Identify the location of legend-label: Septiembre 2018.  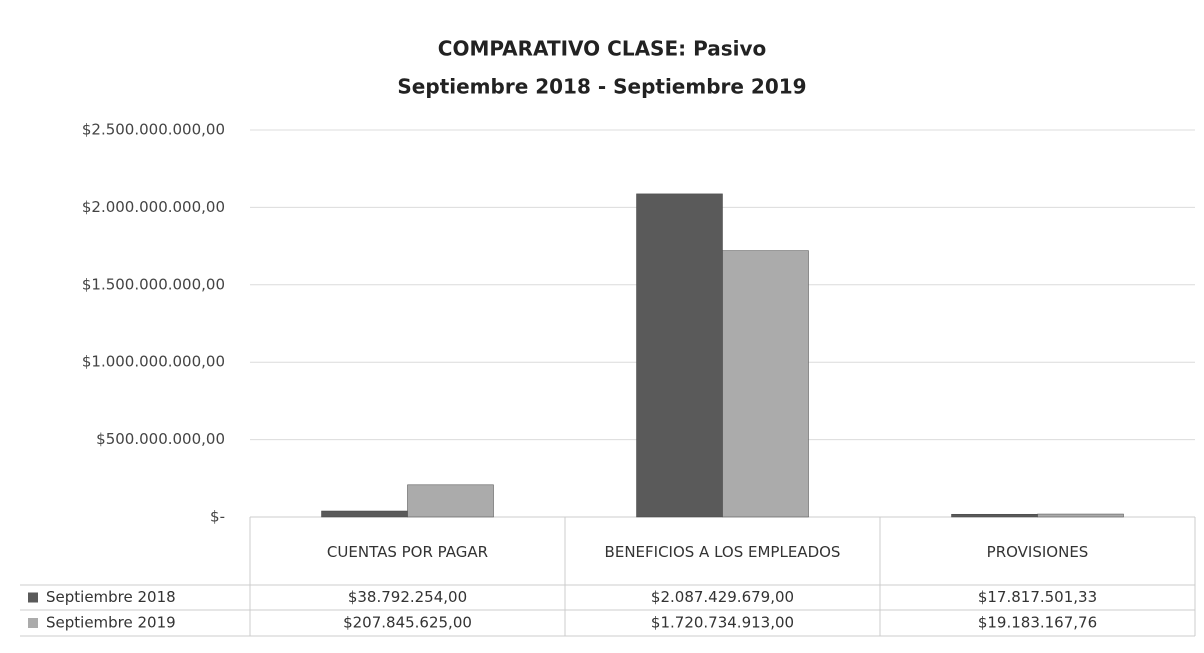
(111, 597).